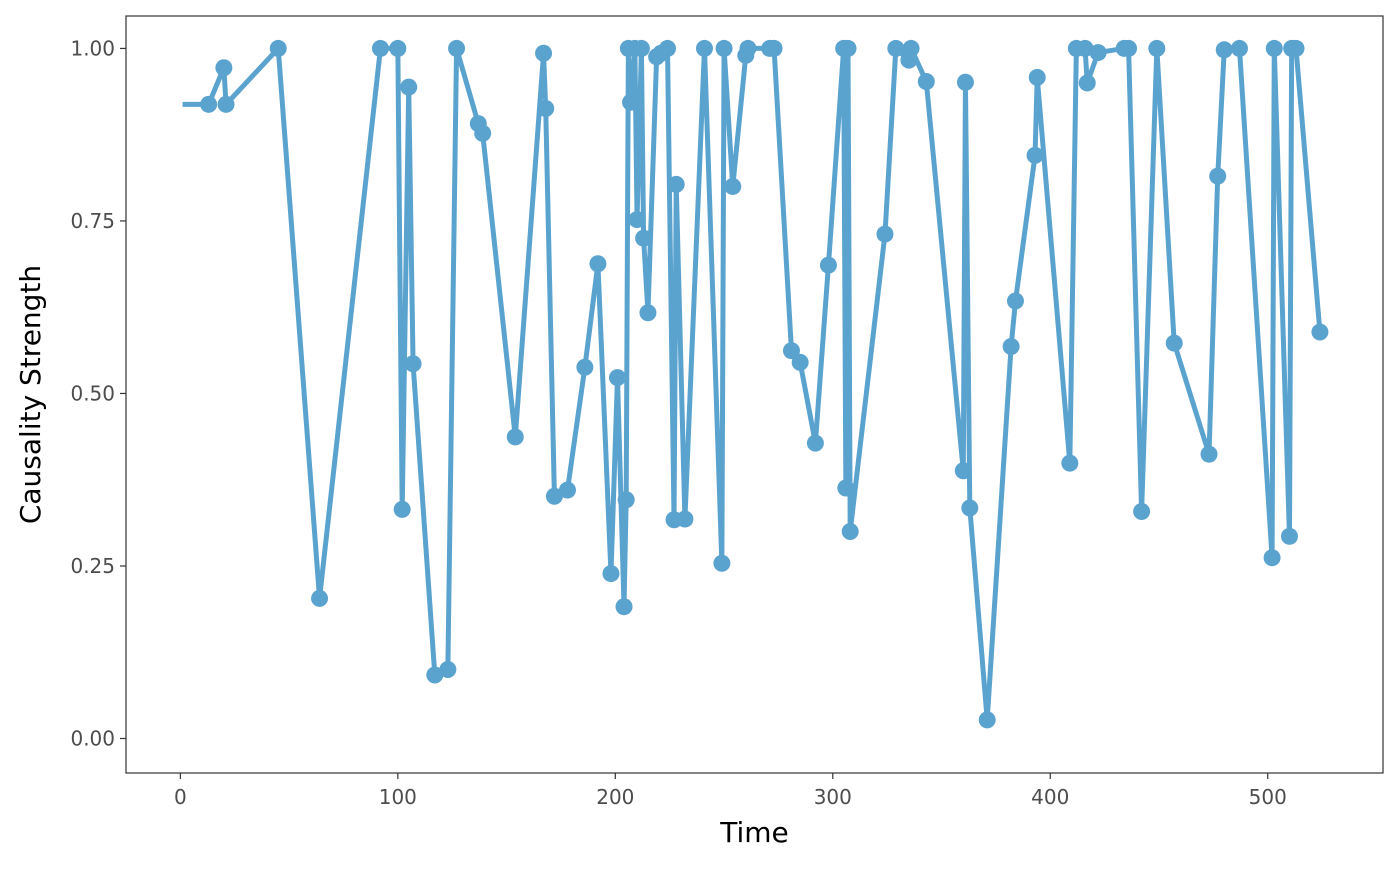 The width and height of the screenshot is (1400, 869). What do you see at coordinates (1050, 797) in the screenshot?
I see `x-tick-label: 400` at bounding box center [1050, 797].